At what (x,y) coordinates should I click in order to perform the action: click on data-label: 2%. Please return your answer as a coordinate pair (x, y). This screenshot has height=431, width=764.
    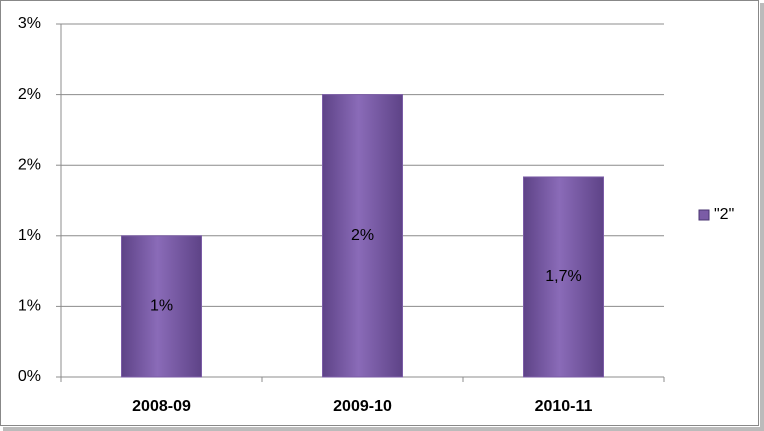
    Looking at the image, I should click on (362, 235).